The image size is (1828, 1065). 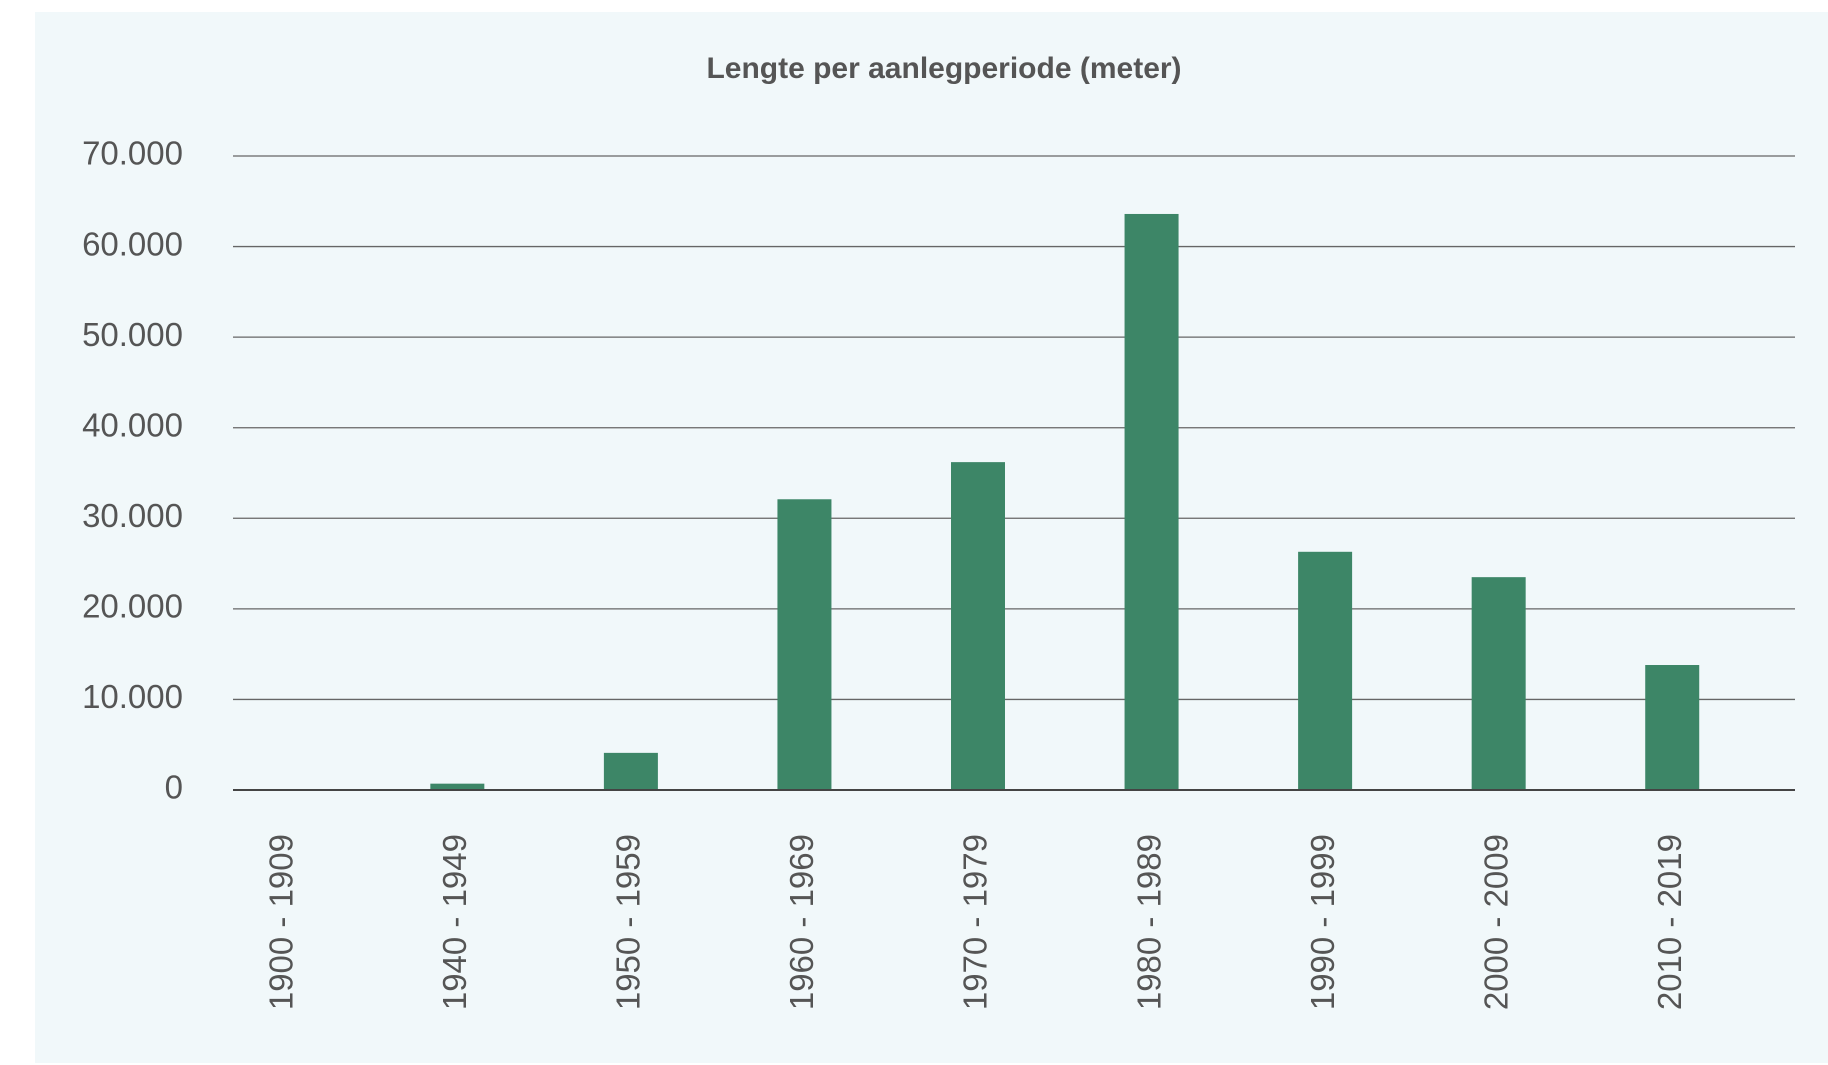 I want to click on x-tick-label: 1950 - 1959, so click(x=628, y=922).